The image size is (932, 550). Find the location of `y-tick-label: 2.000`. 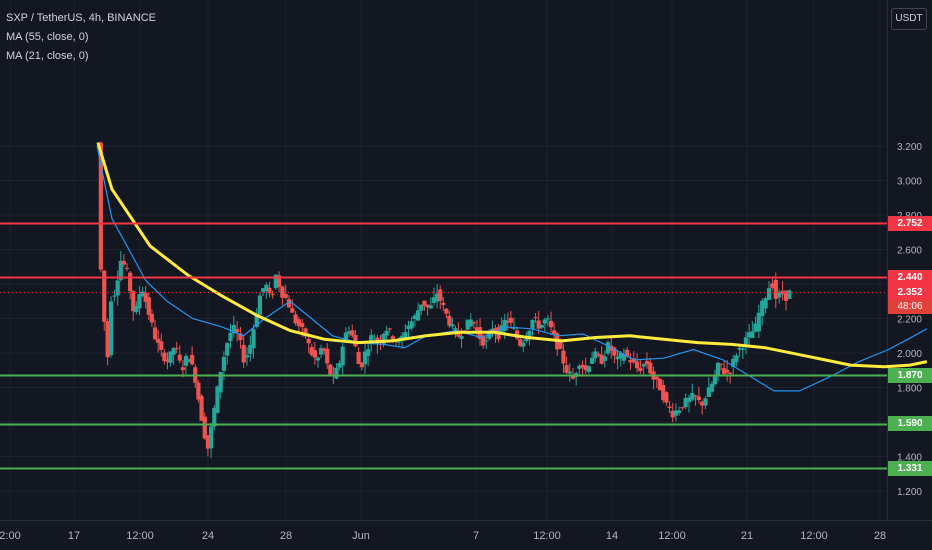

y-tick-label: 2.000 is located at coordinates (909, 354).